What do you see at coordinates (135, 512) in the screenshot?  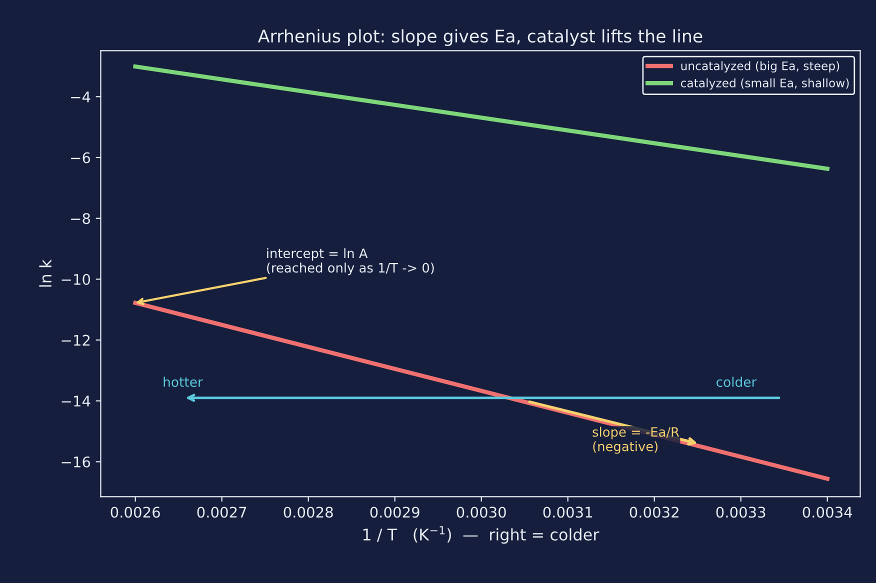 I see `x-tick-label: 0.0026` at bounding box center [135, 512].